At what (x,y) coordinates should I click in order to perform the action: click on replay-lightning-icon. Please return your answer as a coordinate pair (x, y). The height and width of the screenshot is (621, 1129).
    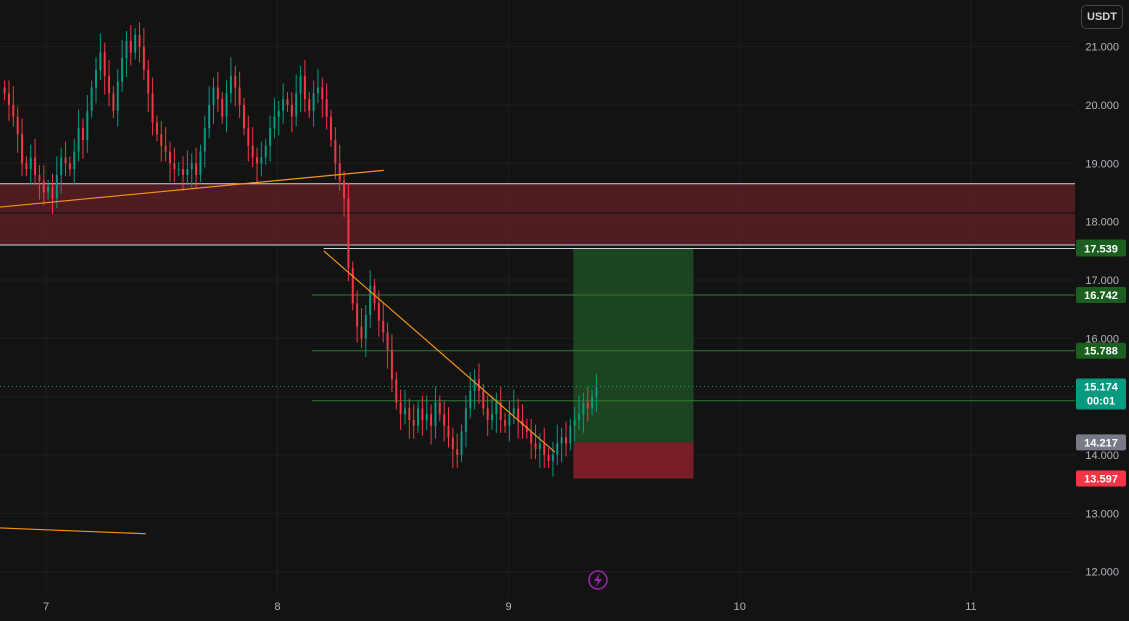
    Looking at the image, I should click on (598, 580).